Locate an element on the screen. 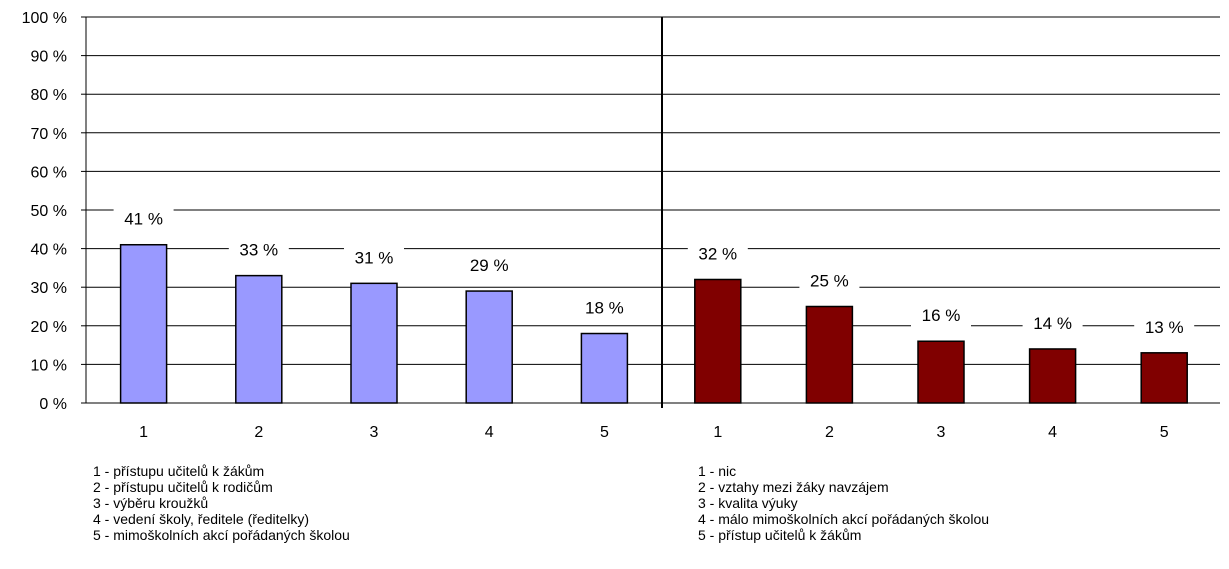 The height and width of the screenshot is (569, 1229). y-tick-label: 10 % is located at coordinates (49, 365).